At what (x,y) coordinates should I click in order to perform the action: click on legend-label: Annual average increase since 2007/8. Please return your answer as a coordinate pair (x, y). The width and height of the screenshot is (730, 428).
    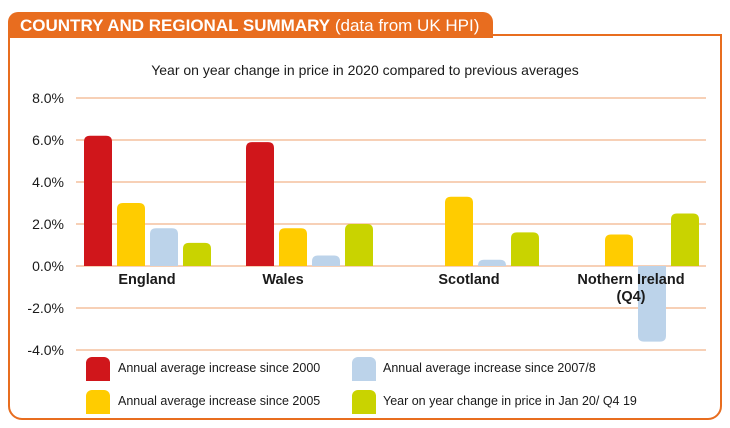
    Looking at the image, I should click on (489, 368).